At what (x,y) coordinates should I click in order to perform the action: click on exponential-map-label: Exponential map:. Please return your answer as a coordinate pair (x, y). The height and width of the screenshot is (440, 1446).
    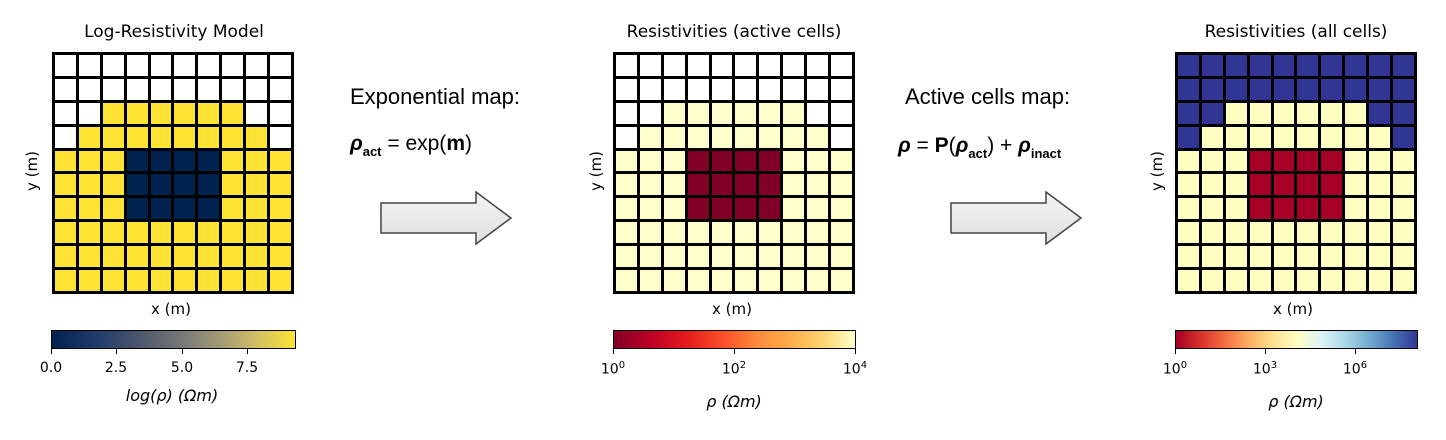
    Looking at the image, I should click on (435, 96).